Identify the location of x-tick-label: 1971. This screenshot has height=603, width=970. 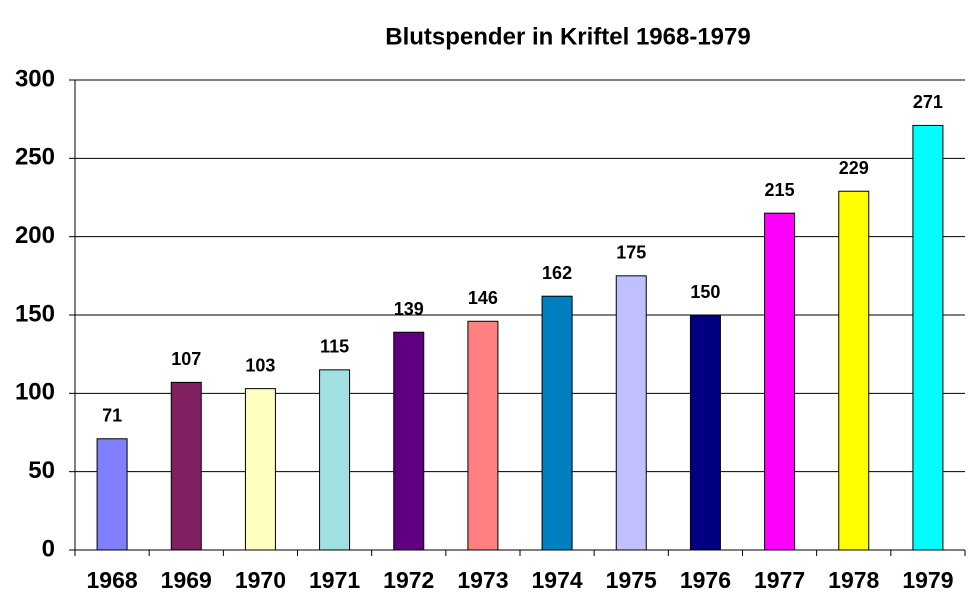
(334, 580).